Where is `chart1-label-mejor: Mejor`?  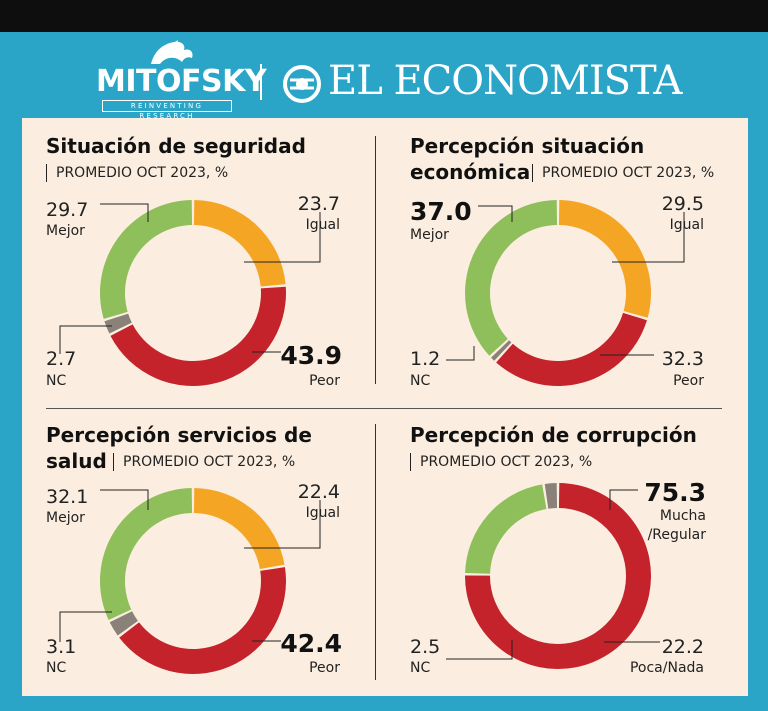
chart1-label-mejor: Mejor is located at coordinates (65, 231).